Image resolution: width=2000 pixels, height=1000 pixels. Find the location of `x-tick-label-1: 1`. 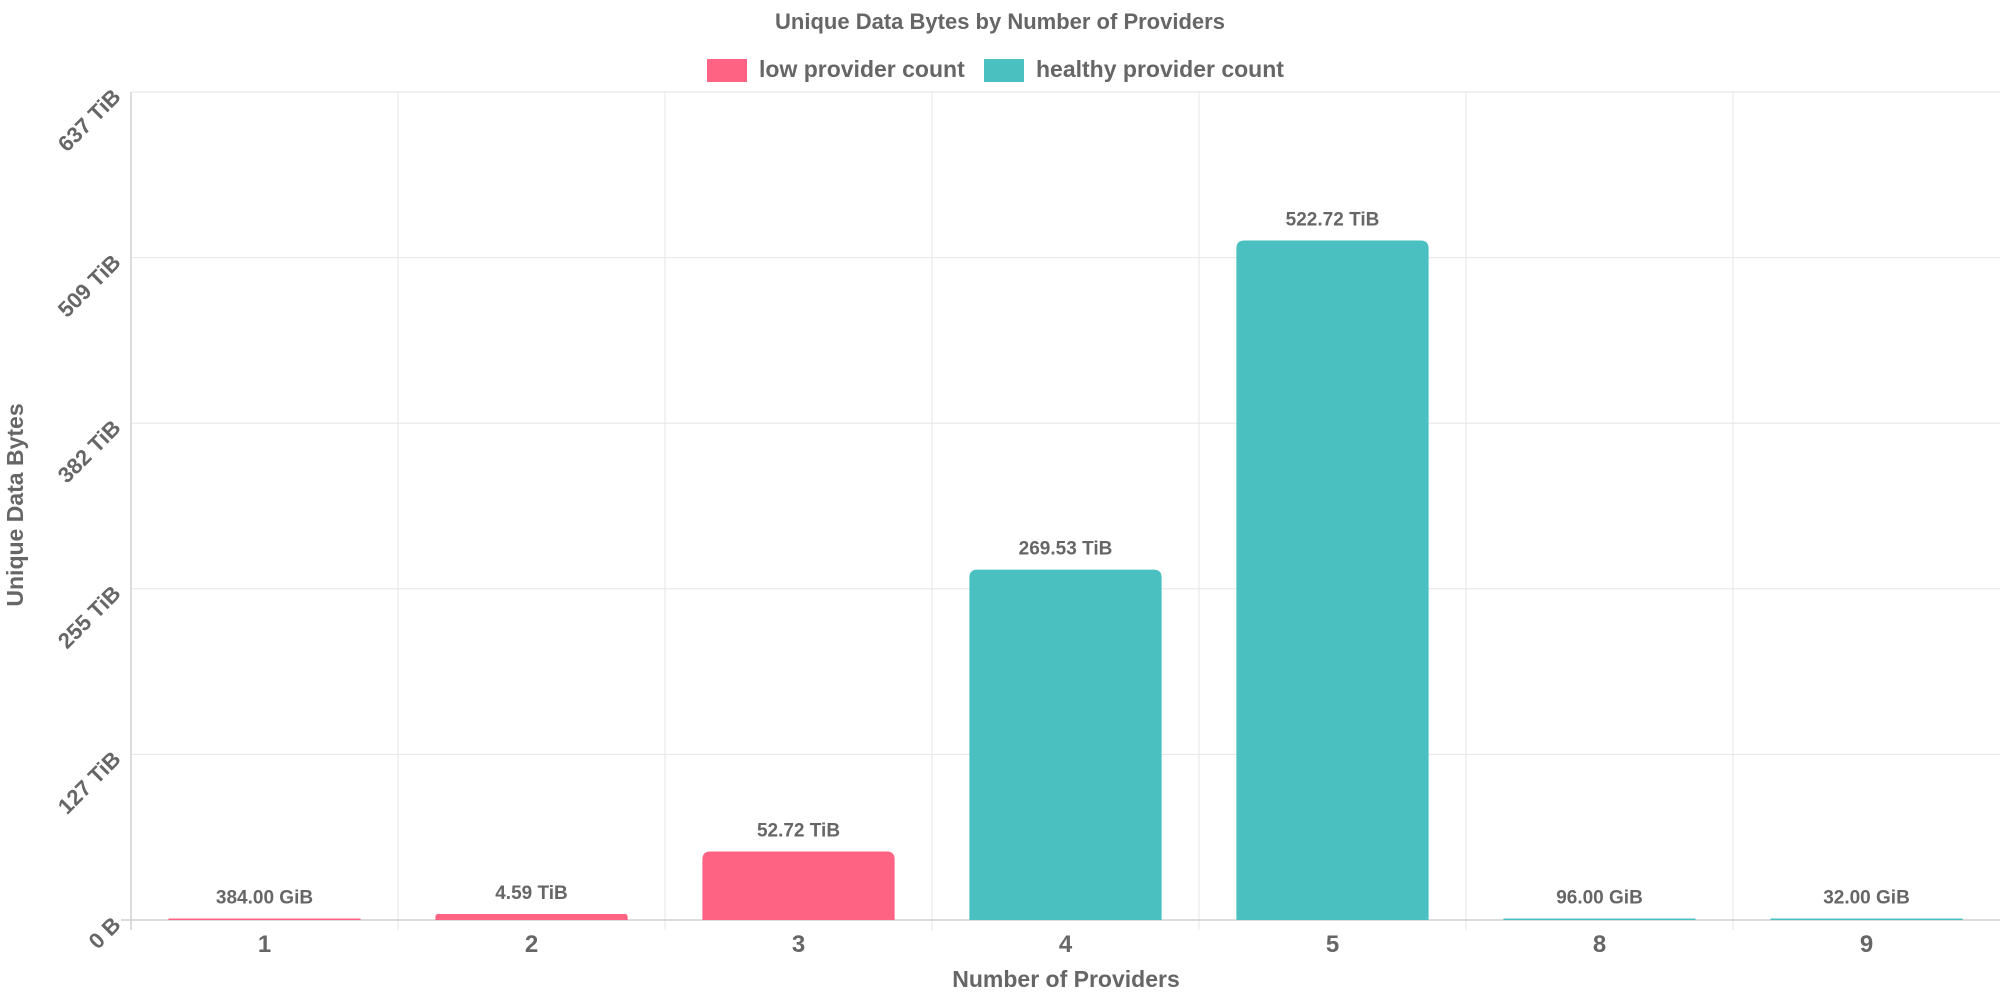

x-tick-label-1: 1 is located at coordinates (264, 944).